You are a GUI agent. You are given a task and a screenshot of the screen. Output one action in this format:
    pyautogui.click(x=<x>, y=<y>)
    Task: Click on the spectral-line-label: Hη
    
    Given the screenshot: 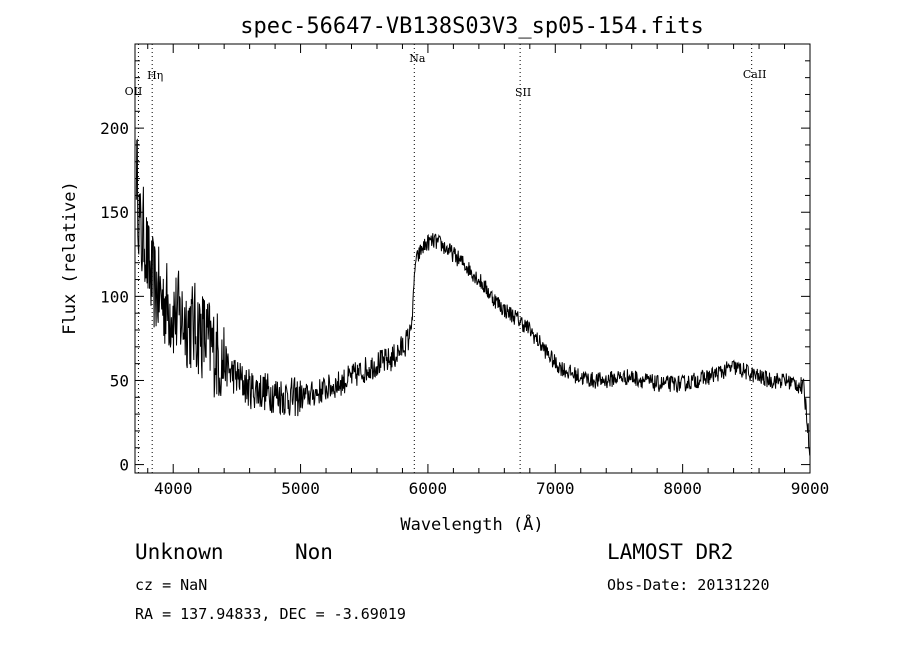 What is the action you would take?
    pyautogui.click(x=155, y=75)
    